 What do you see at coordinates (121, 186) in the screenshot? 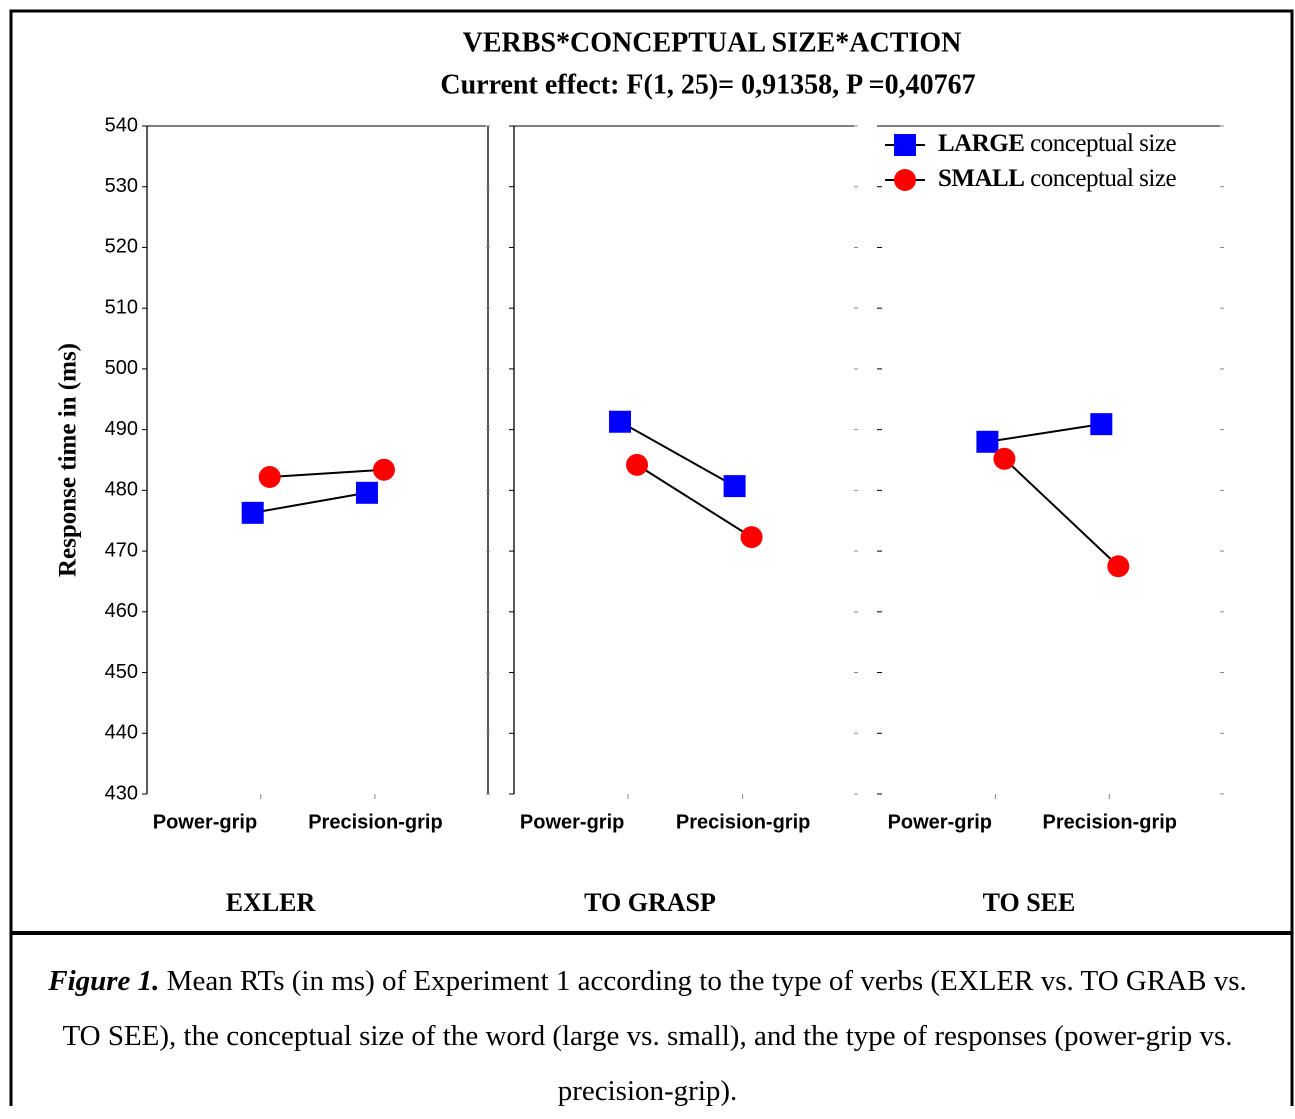
I see `y-tick-label: 530` at bounding box center [121, 186].